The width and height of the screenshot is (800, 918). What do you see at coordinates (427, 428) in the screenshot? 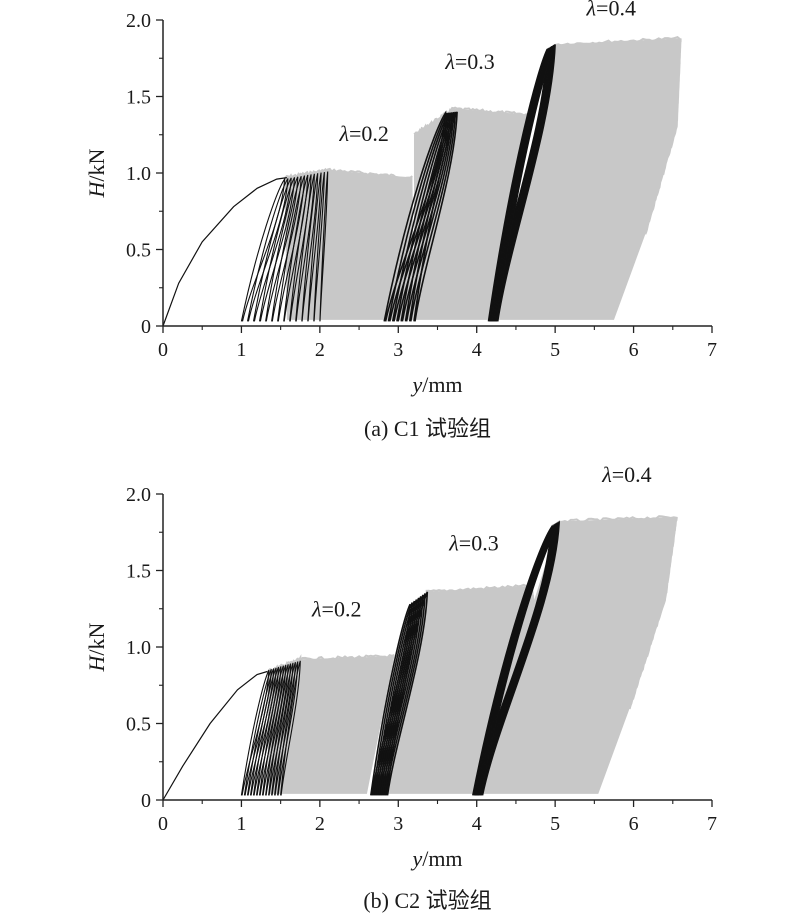
I see `panel-caption: (a) C1 试验组` at bounding box center [427, 428].